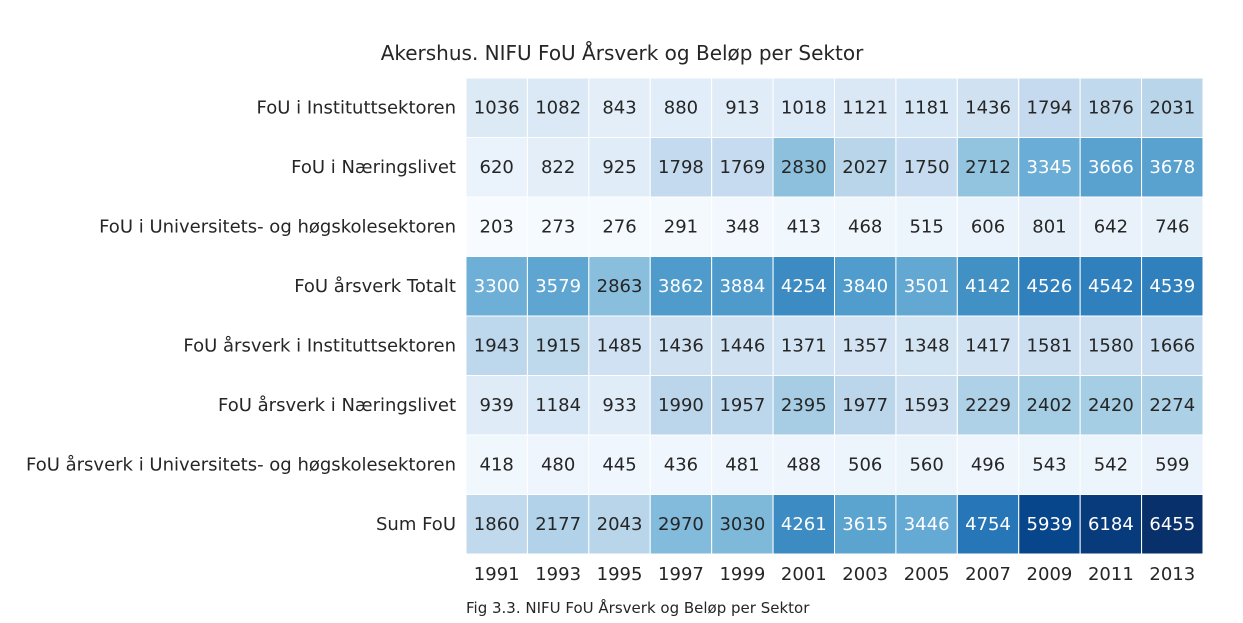  I want to click on row-tick-label: FoU årsverk i Næringslivet, so click(337, 405).